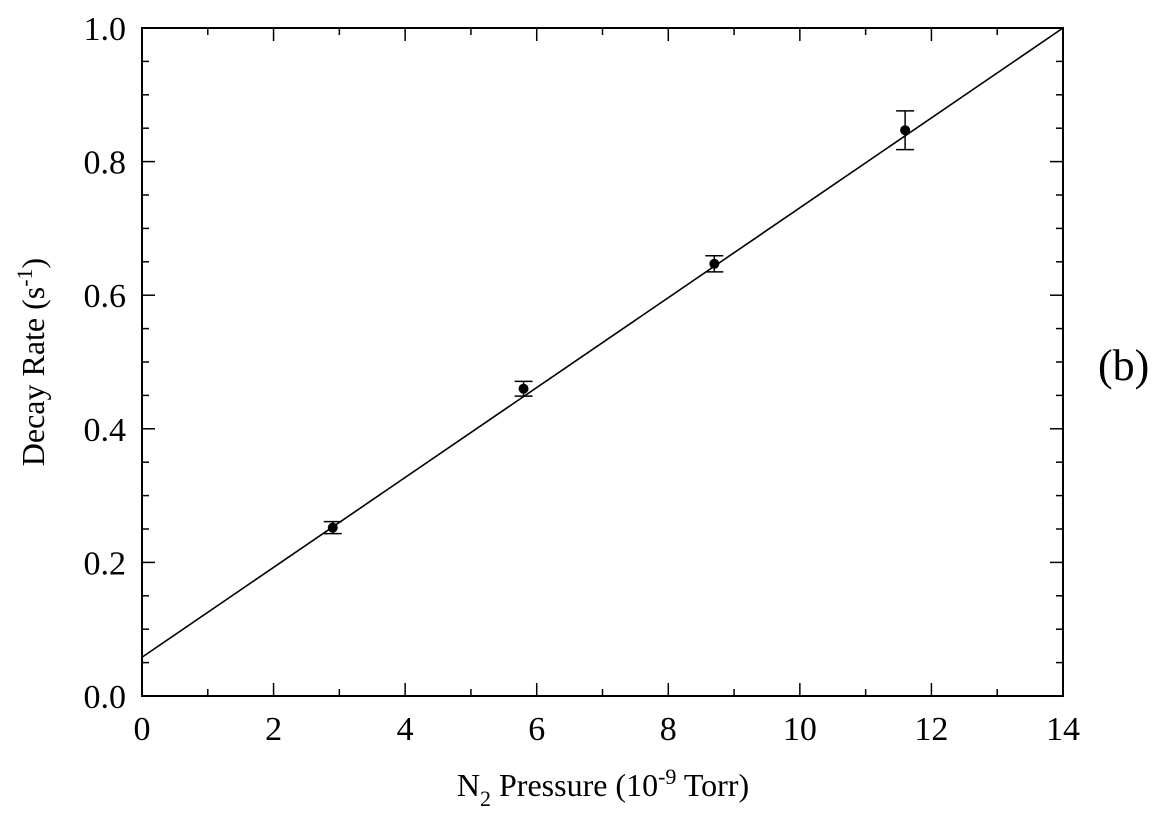 This screenshot has height=833, width=1159. I want to click on x-tick-label: 12, so click(931, 729).